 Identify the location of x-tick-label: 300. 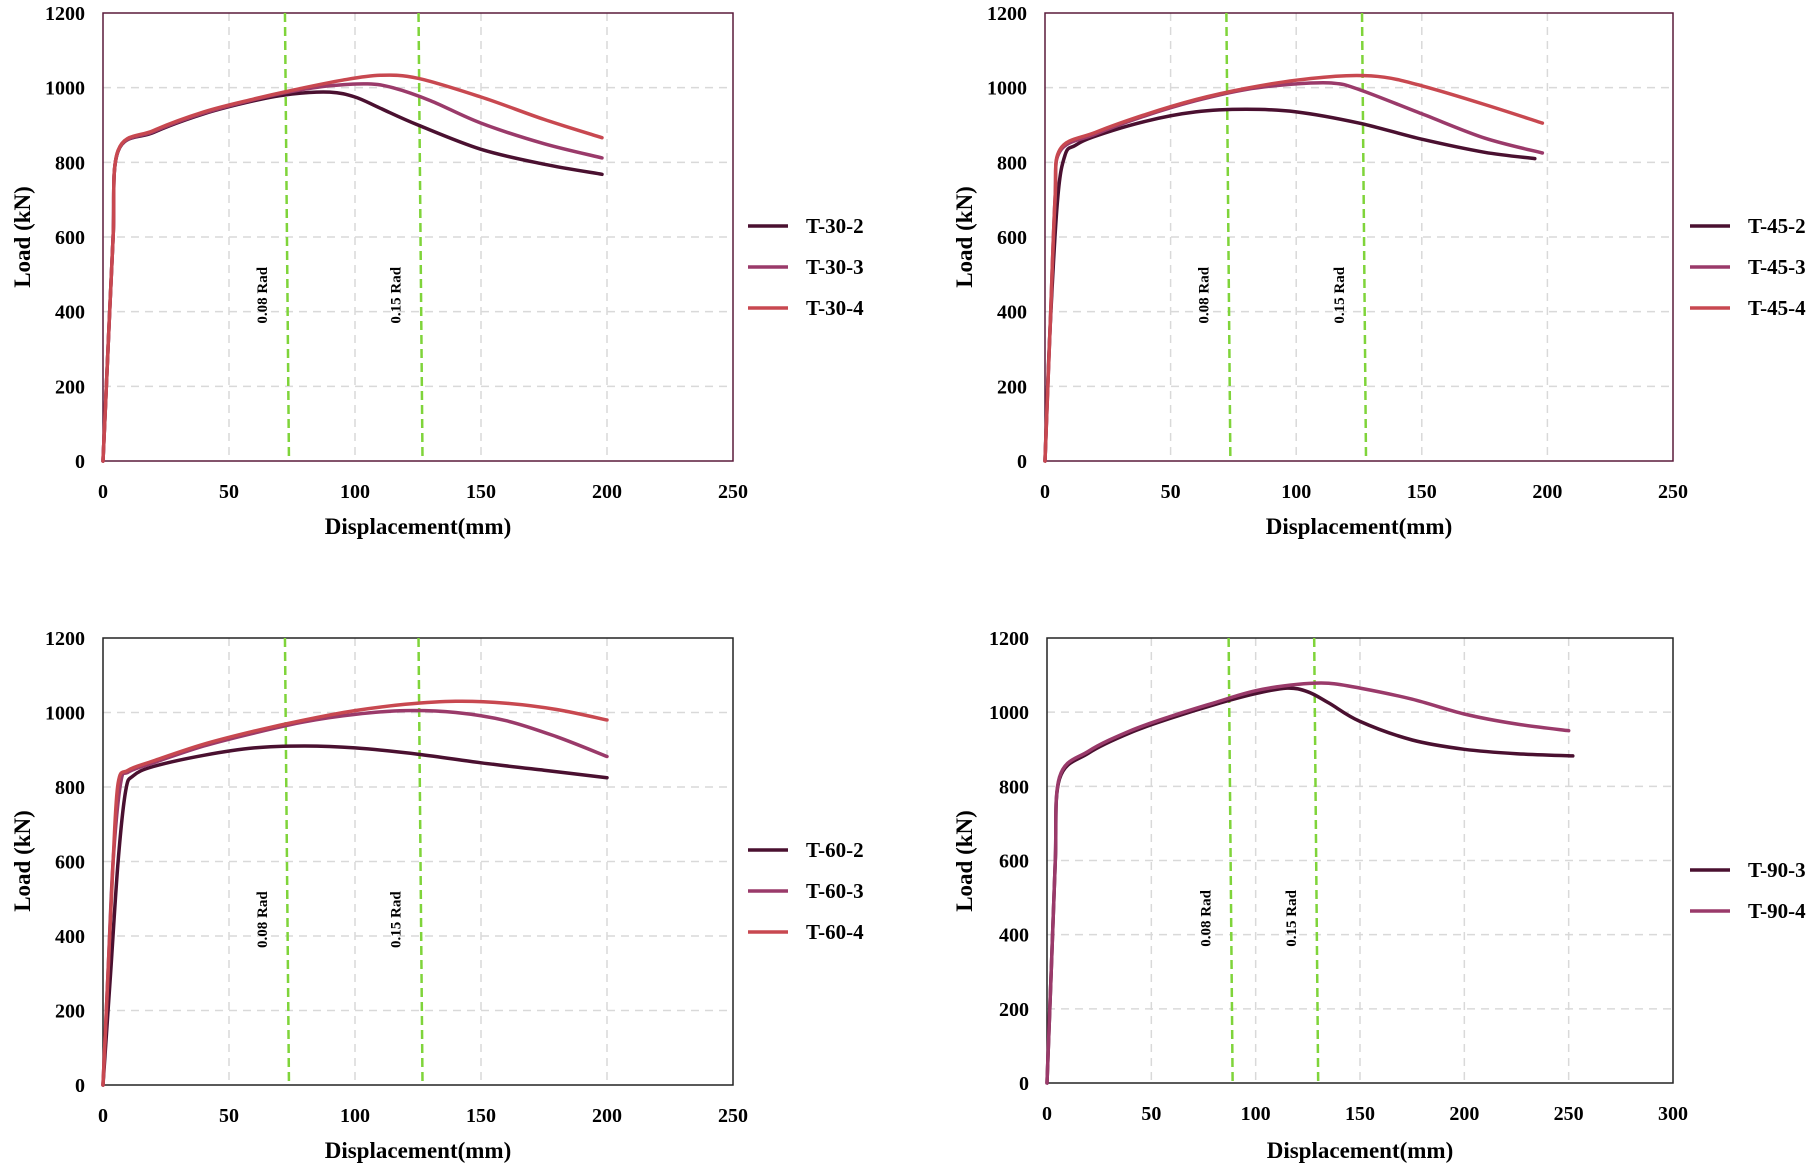
(1673, 1114).